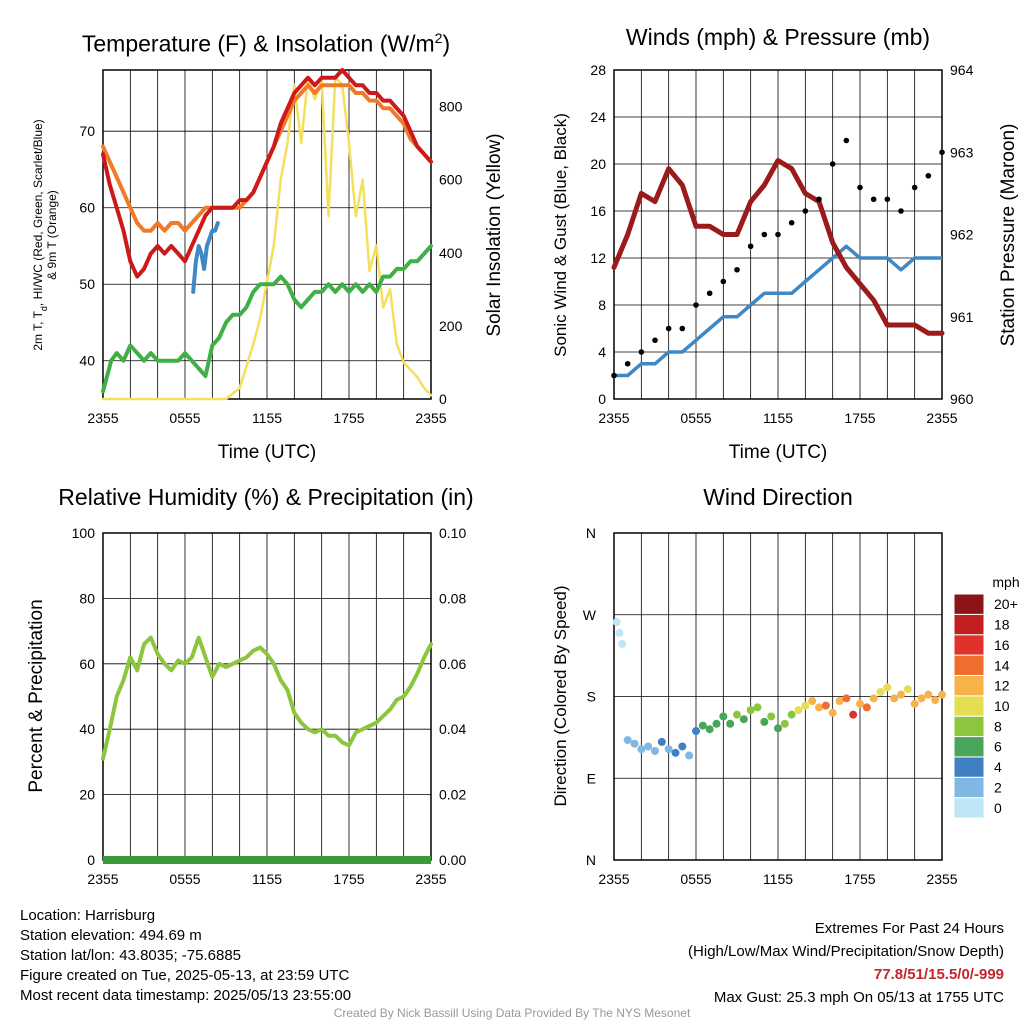  What do you see at coordinates (1002, 706) in the screenshot?
I see `colorbar-label: 10` at bounding box center [1002, 706].